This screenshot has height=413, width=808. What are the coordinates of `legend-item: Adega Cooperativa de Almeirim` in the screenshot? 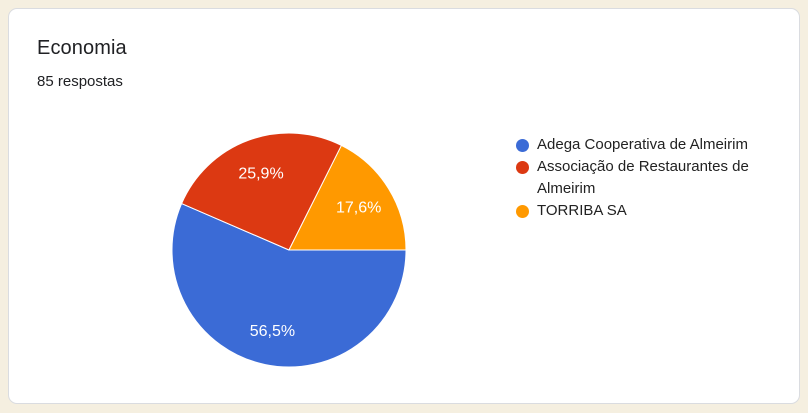 It's located at (641, 145).